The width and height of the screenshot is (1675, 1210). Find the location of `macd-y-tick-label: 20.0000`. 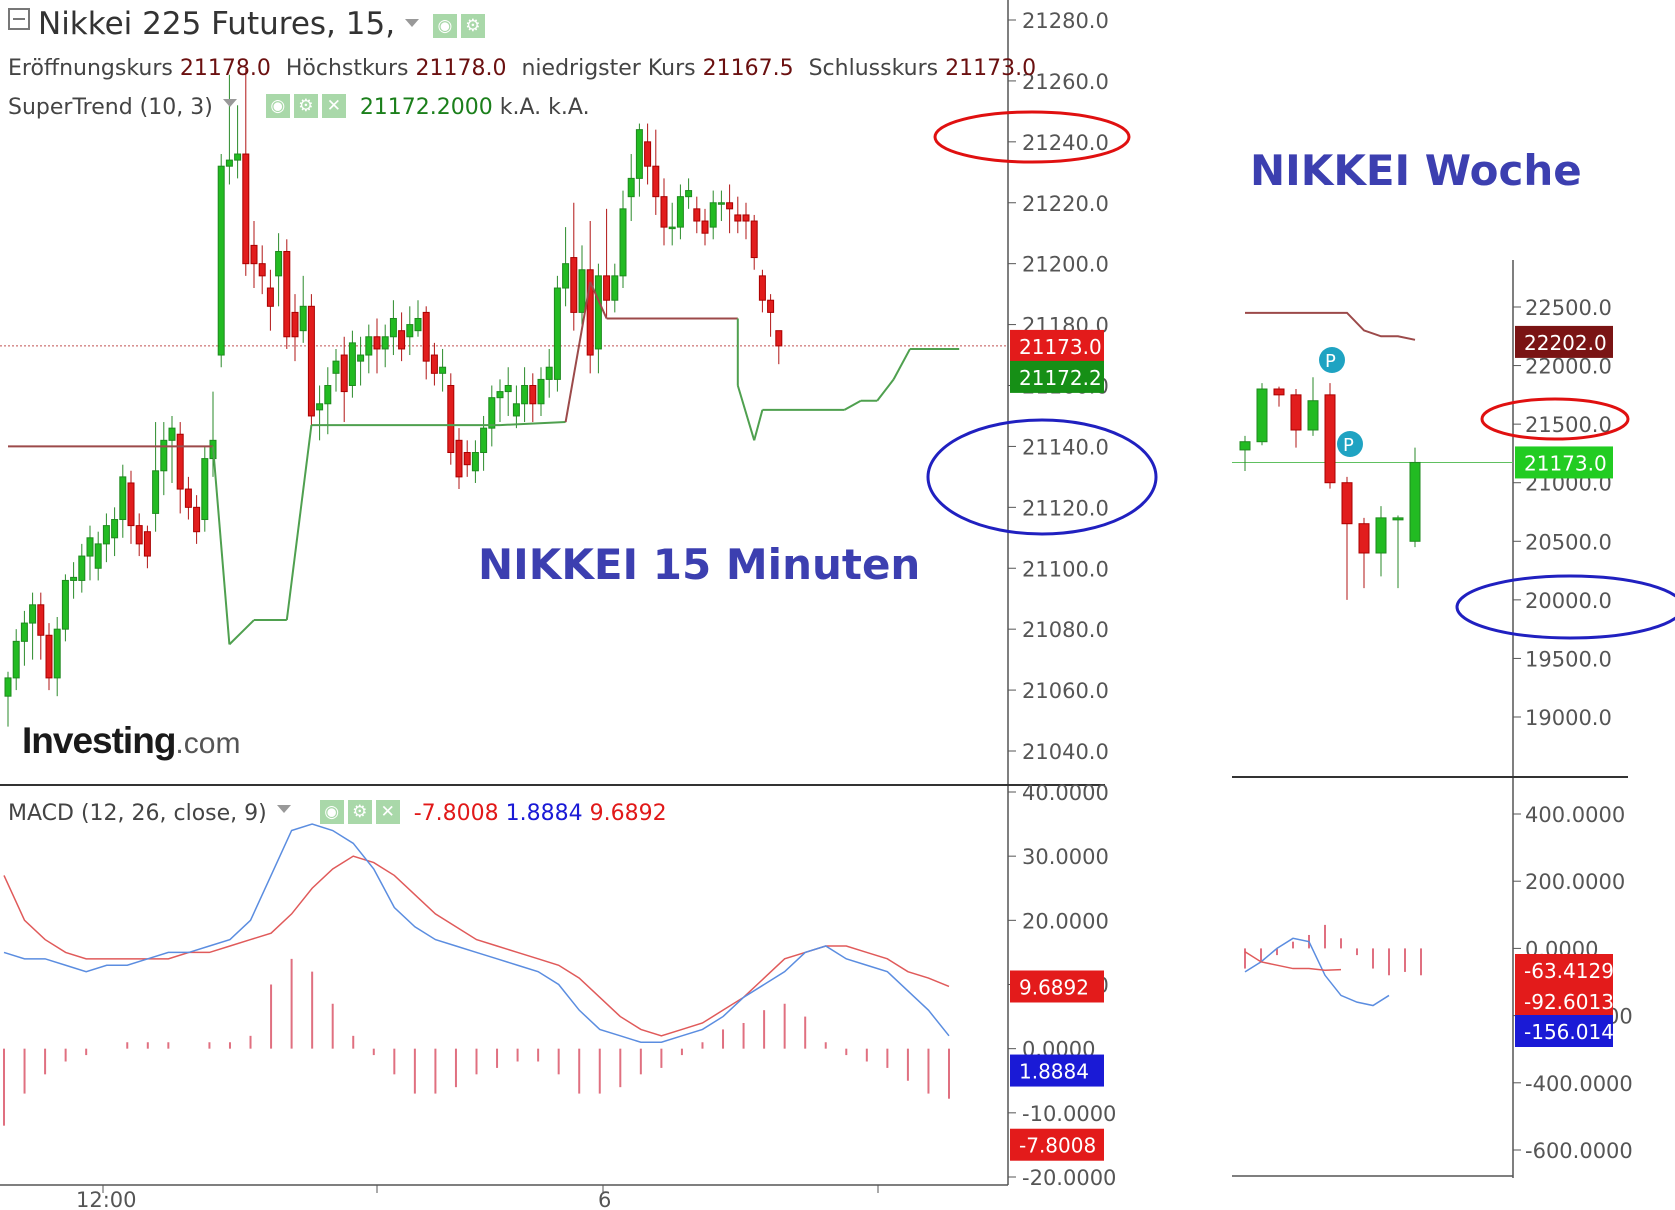

macd-y-tick-label: 20.0000 is located at coordinates (1065, 921).